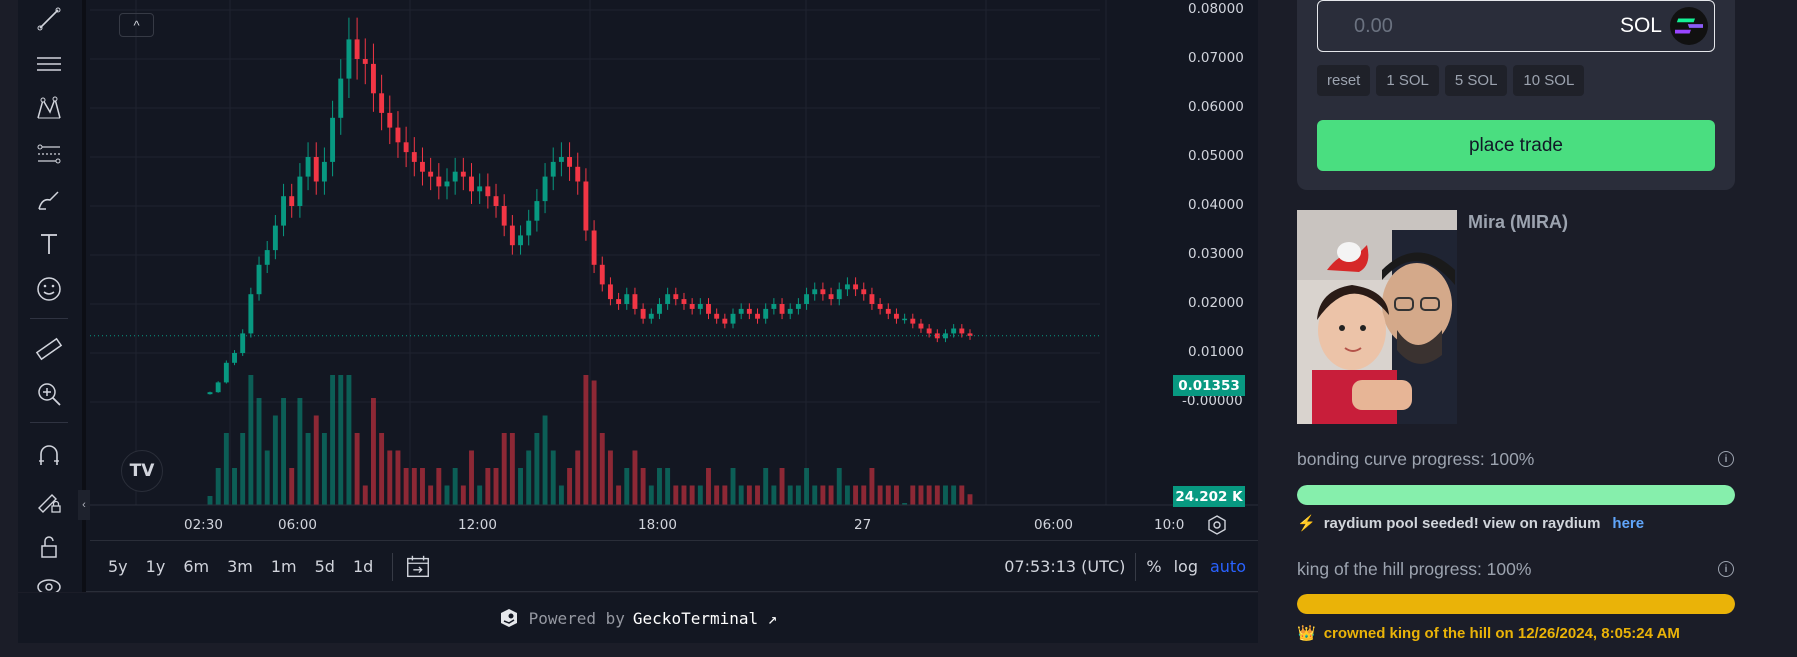  Describe the element at coordinates (1462, 523) in the screenshot. I see `raydium-status-text: raydium pool seeded! view on raydium` at that location.